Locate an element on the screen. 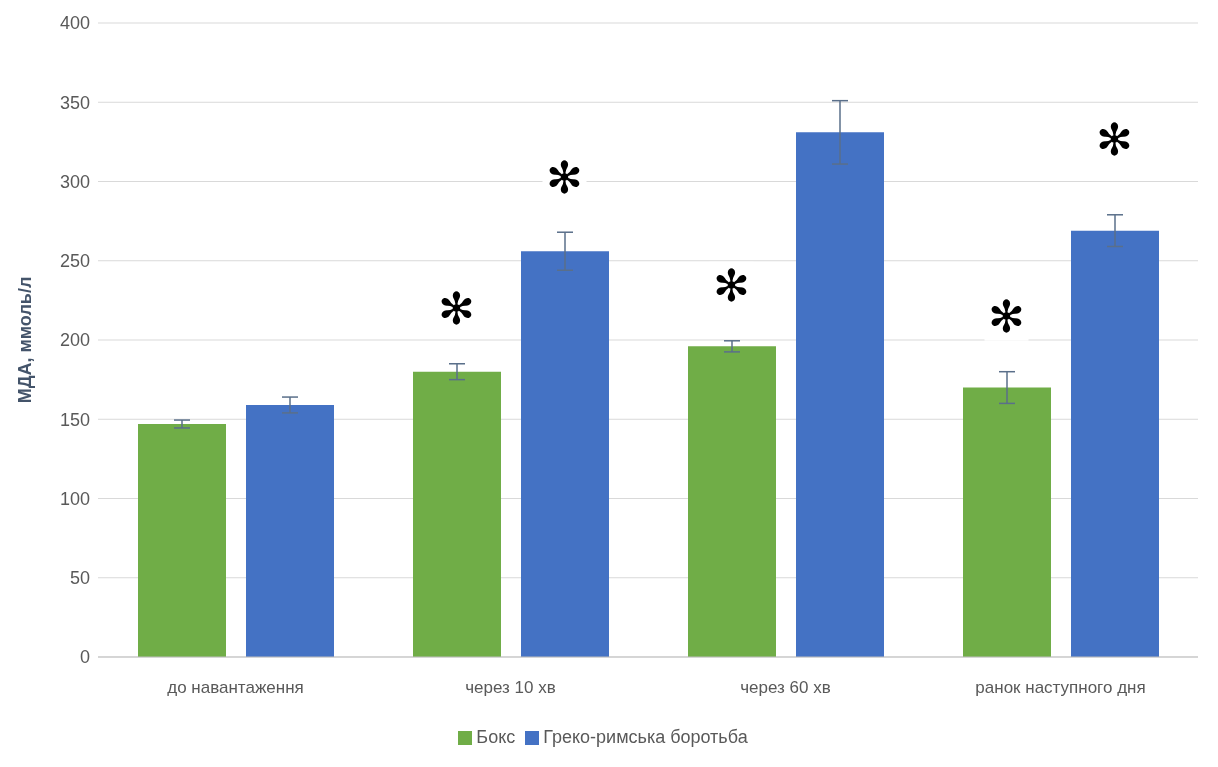  y-tick-label: 400 is located at coordinates (74, 23).